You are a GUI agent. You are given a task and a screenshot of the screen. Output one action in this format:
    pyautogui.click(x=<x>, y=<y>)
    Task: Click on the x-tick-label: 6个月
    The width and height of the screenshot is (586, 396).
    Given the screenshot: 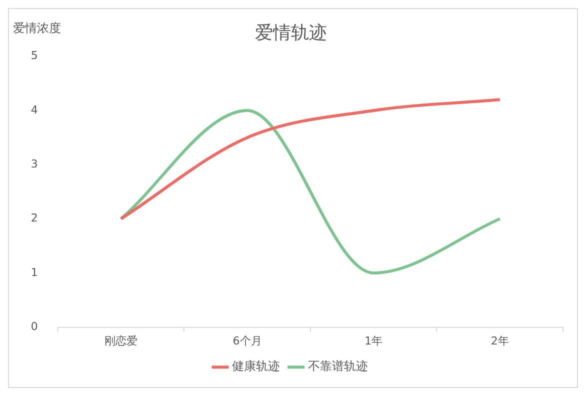 What is the action you would take?
    pyautogui.click(x=247, y=341)
    